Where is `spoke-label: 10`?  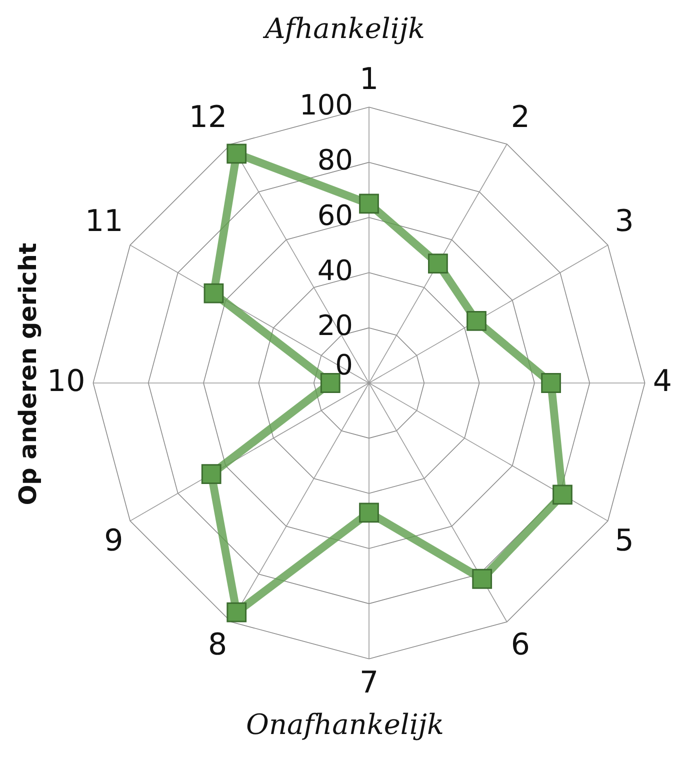
spoke-label: 10 is located at coordinates (66, 381).